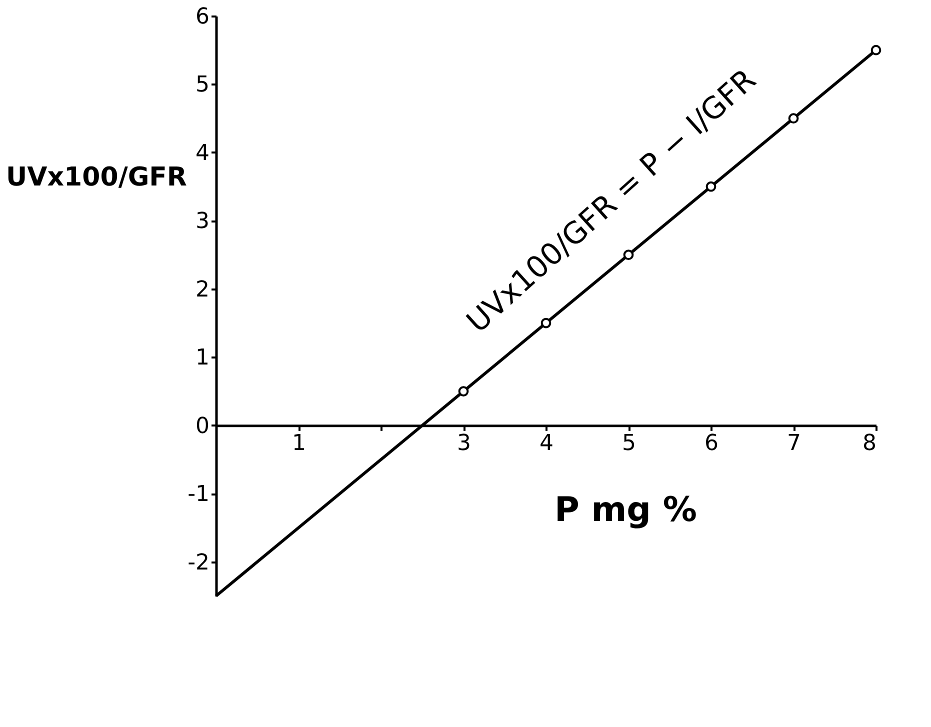 This screenshot has height=727, width=931. What do you see at coordinates (203, 85) in the screenshot?
I see `y-tick-label: 5` at bounding box center [203, 85].